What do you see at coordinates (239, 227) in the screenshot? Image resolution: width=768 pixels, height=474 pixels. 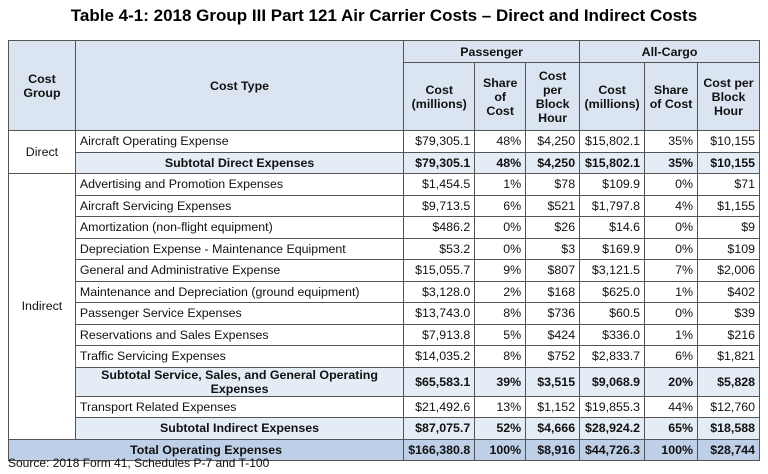 I see `cost-type-cell: Amortization (non-flight equipment)` at bounding box center [239, 227].